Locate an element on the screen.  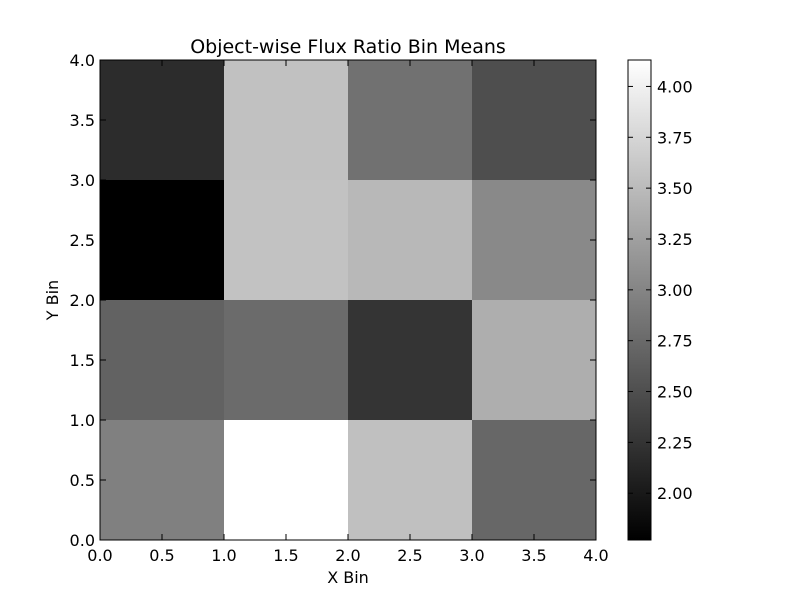
x-tick-label: 2.5 is located at coordinates (409, 555).